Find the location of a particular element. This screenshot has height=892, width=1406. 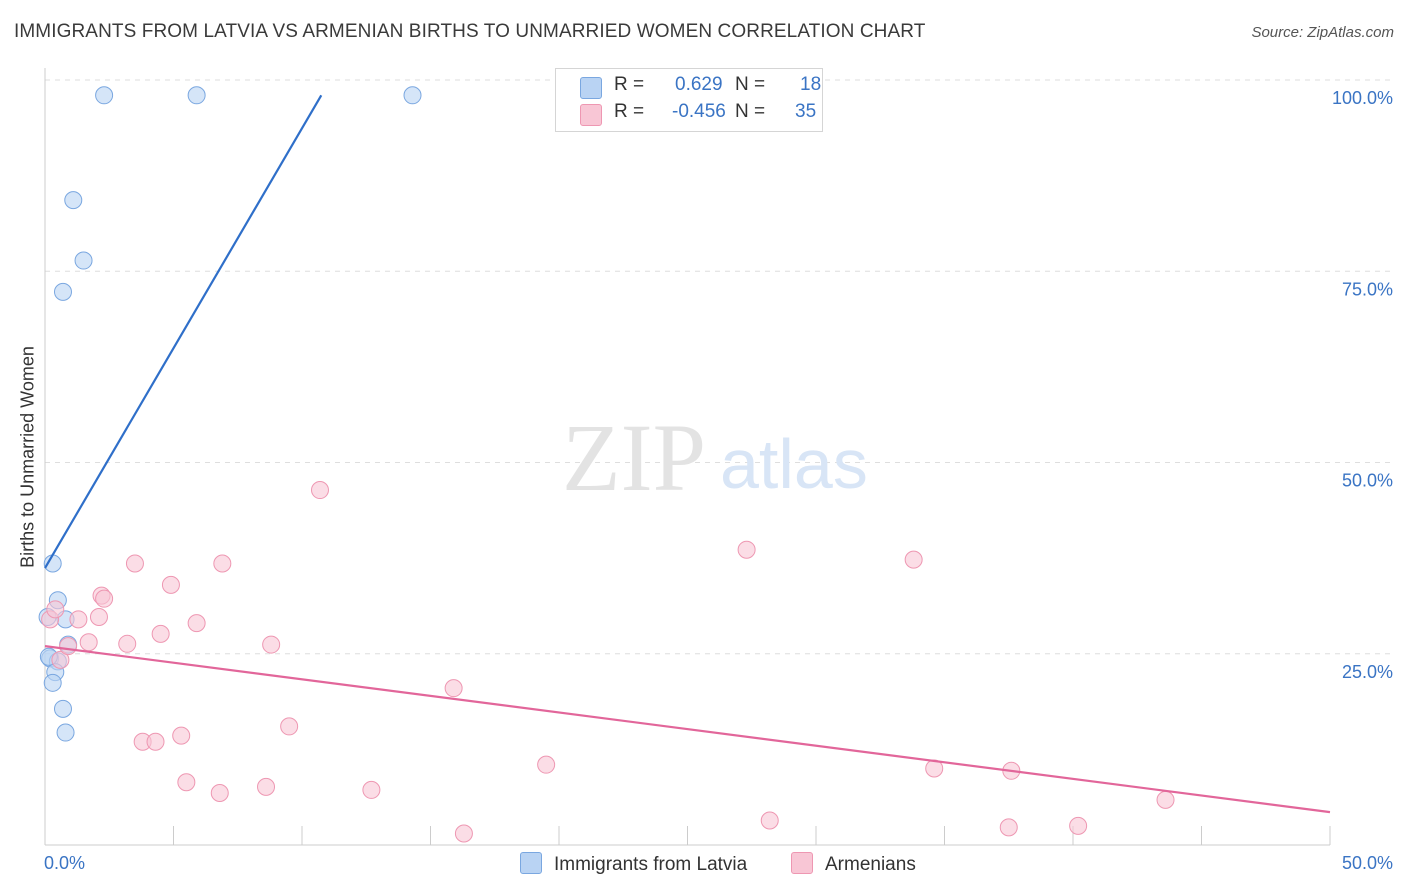

y-tick-label: 75.0% is located at coordinates (1367, 289).